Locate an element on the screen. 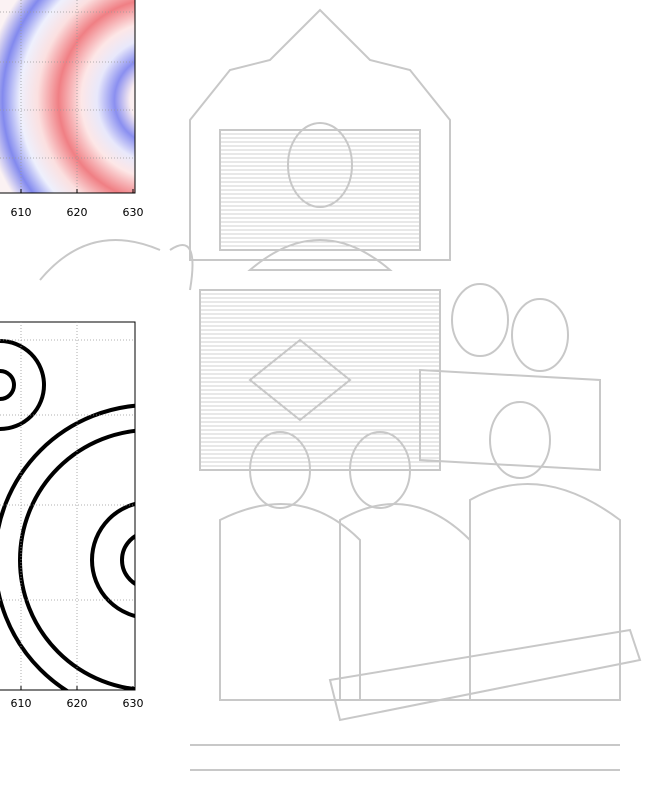  heatmap is located at coordinates (67, 96).